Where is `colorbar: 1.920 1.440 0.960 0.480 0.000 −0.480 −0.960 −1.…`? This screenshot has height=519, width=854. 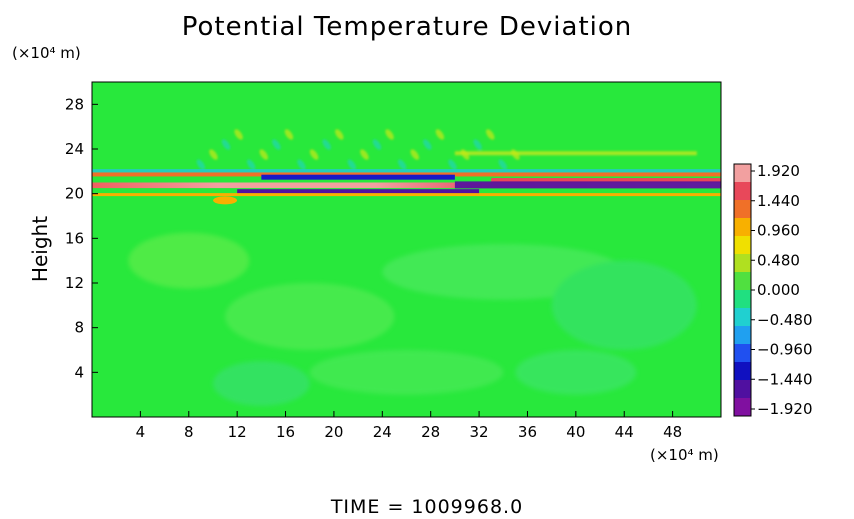 colorbar: 1.920 1.440 0.960 0.480 0.000 −0.480 −0.960 −1.… is located at coordinates (773, 290).